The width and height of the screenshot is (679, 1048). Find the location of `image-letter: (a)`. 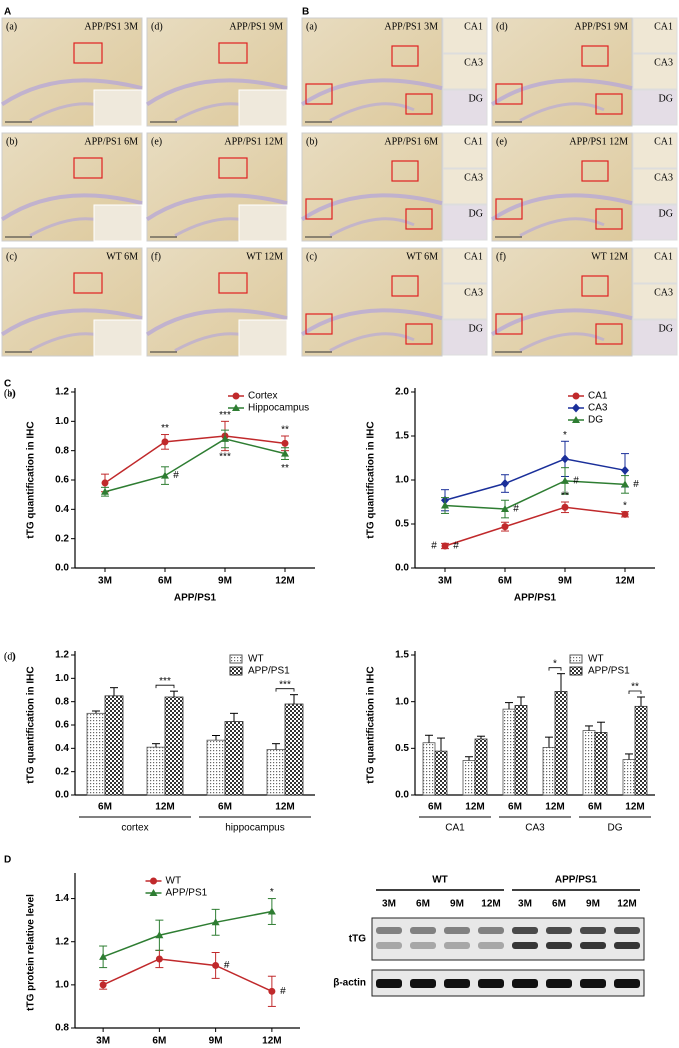

image-letter: (a) is located at coordinates (11, 26).